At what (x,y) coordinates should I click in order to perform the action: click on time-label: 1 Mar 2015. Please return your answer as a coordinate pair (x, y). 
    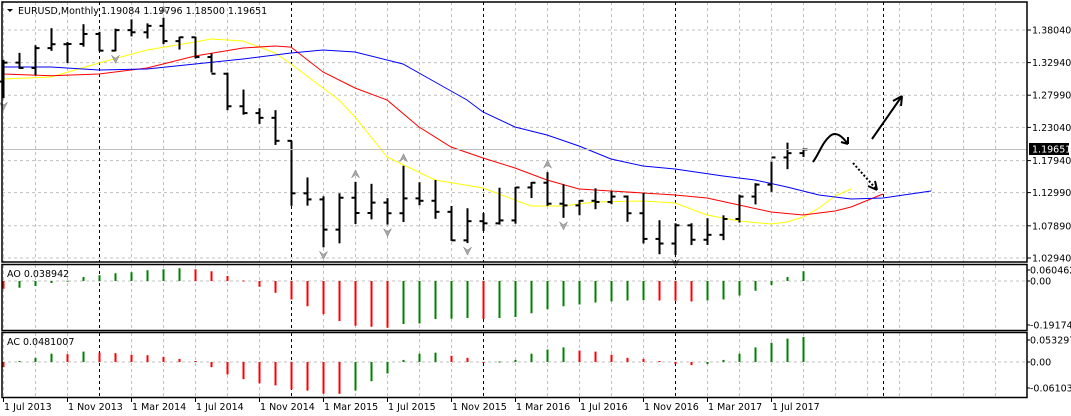
    Looking at the image, I should click on (351, 407).